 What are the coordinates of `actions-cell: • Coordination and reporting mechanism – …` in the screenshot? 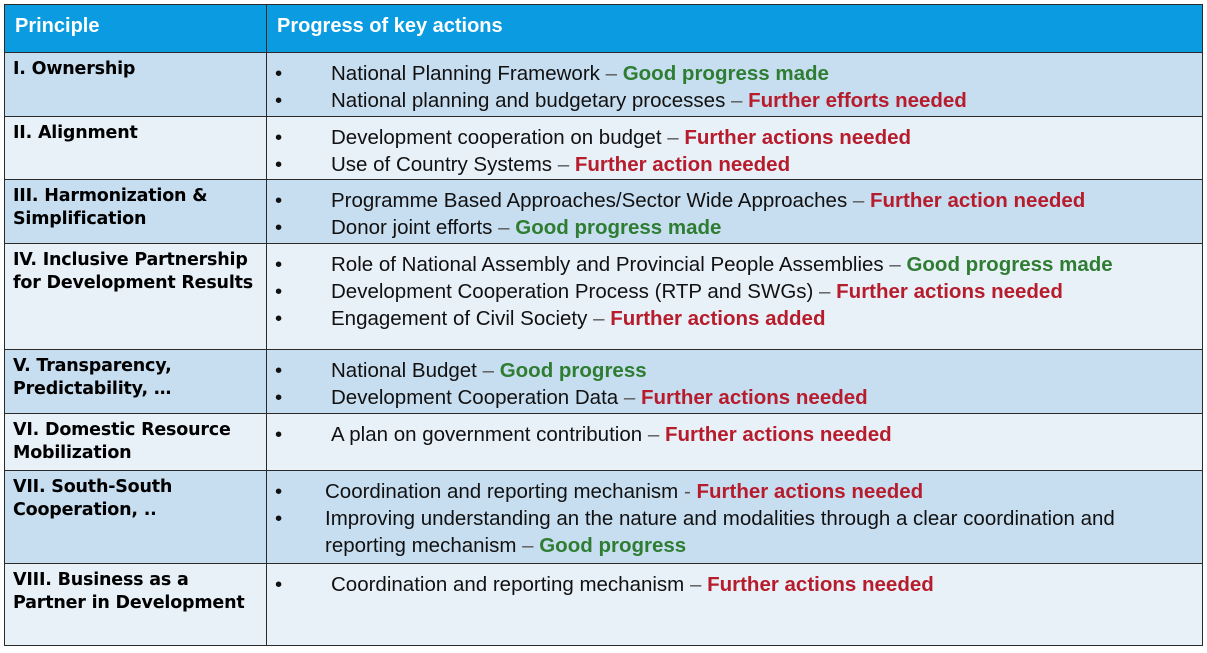 It's located at (734, 604).